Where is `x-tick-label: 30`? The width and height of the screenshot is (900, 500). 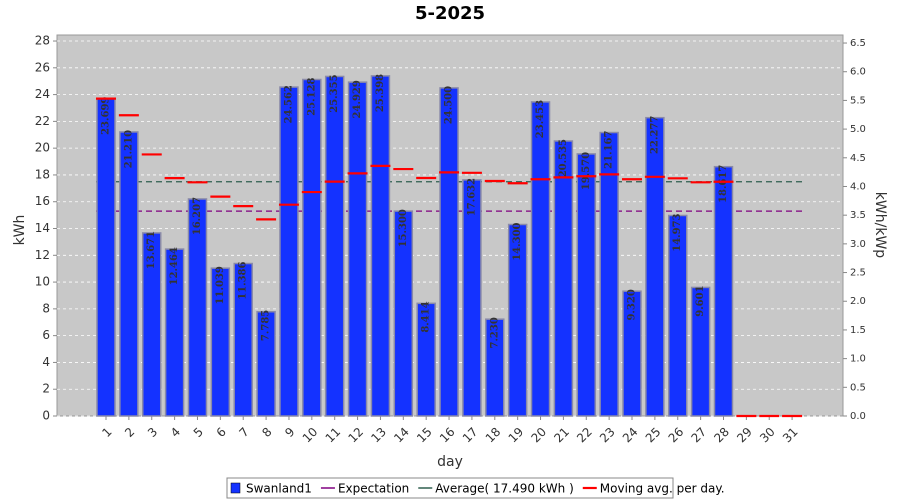
x-tick-label: 30 is located at coordinates (767, 435).